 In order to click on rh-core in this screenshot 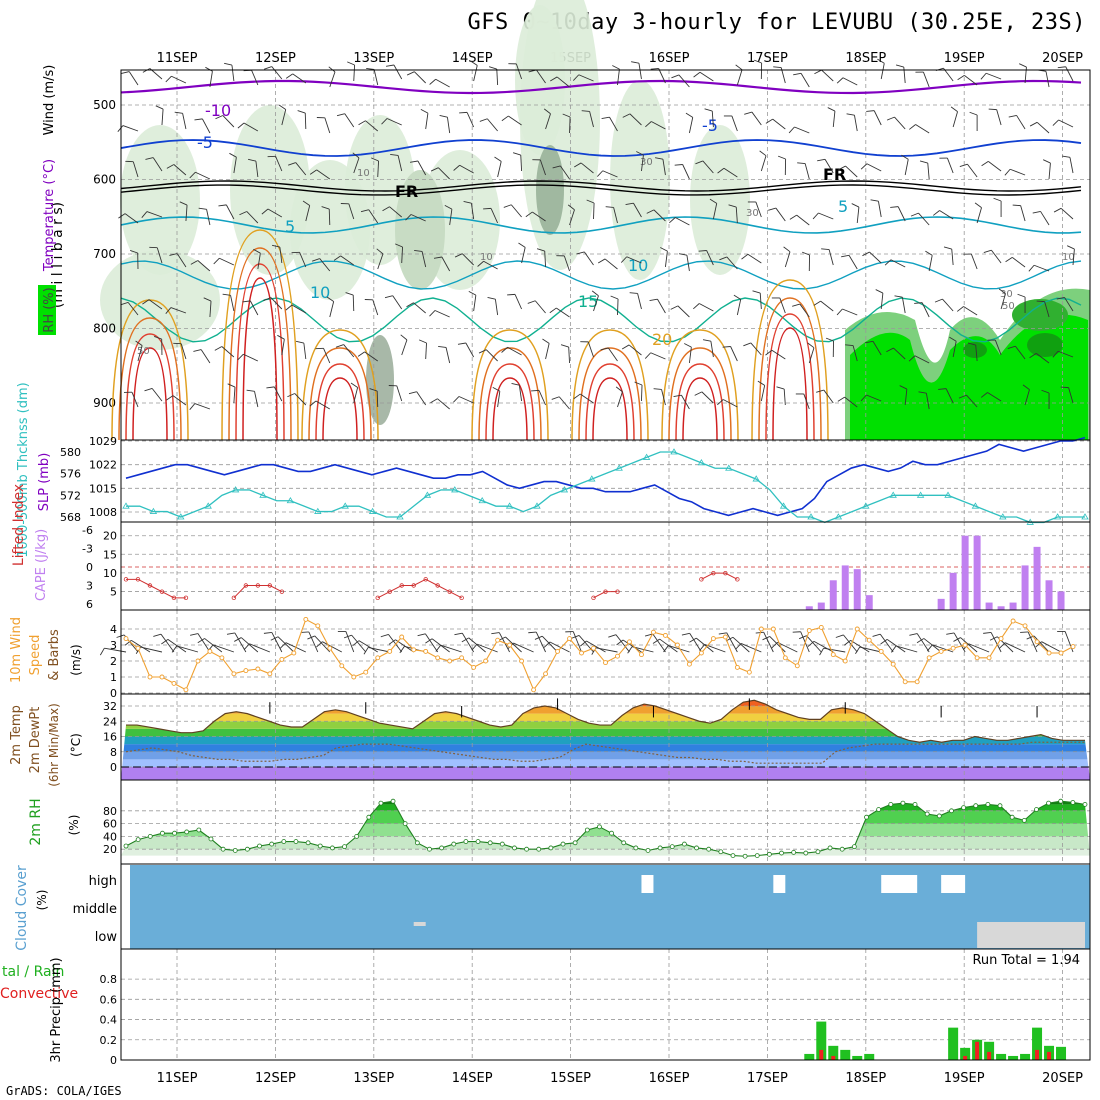, I will do `click(975, 350)`.